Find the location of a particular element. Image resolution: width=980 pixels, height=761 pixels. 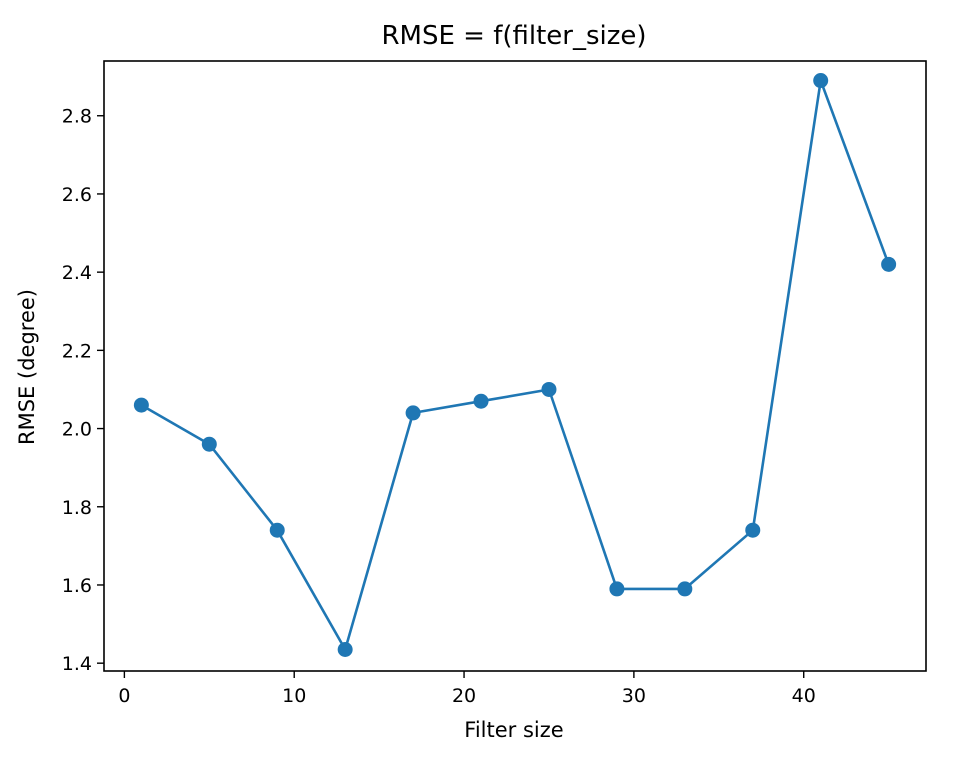

y-tick-label: 2.4 is located at coordinates (77, 273).